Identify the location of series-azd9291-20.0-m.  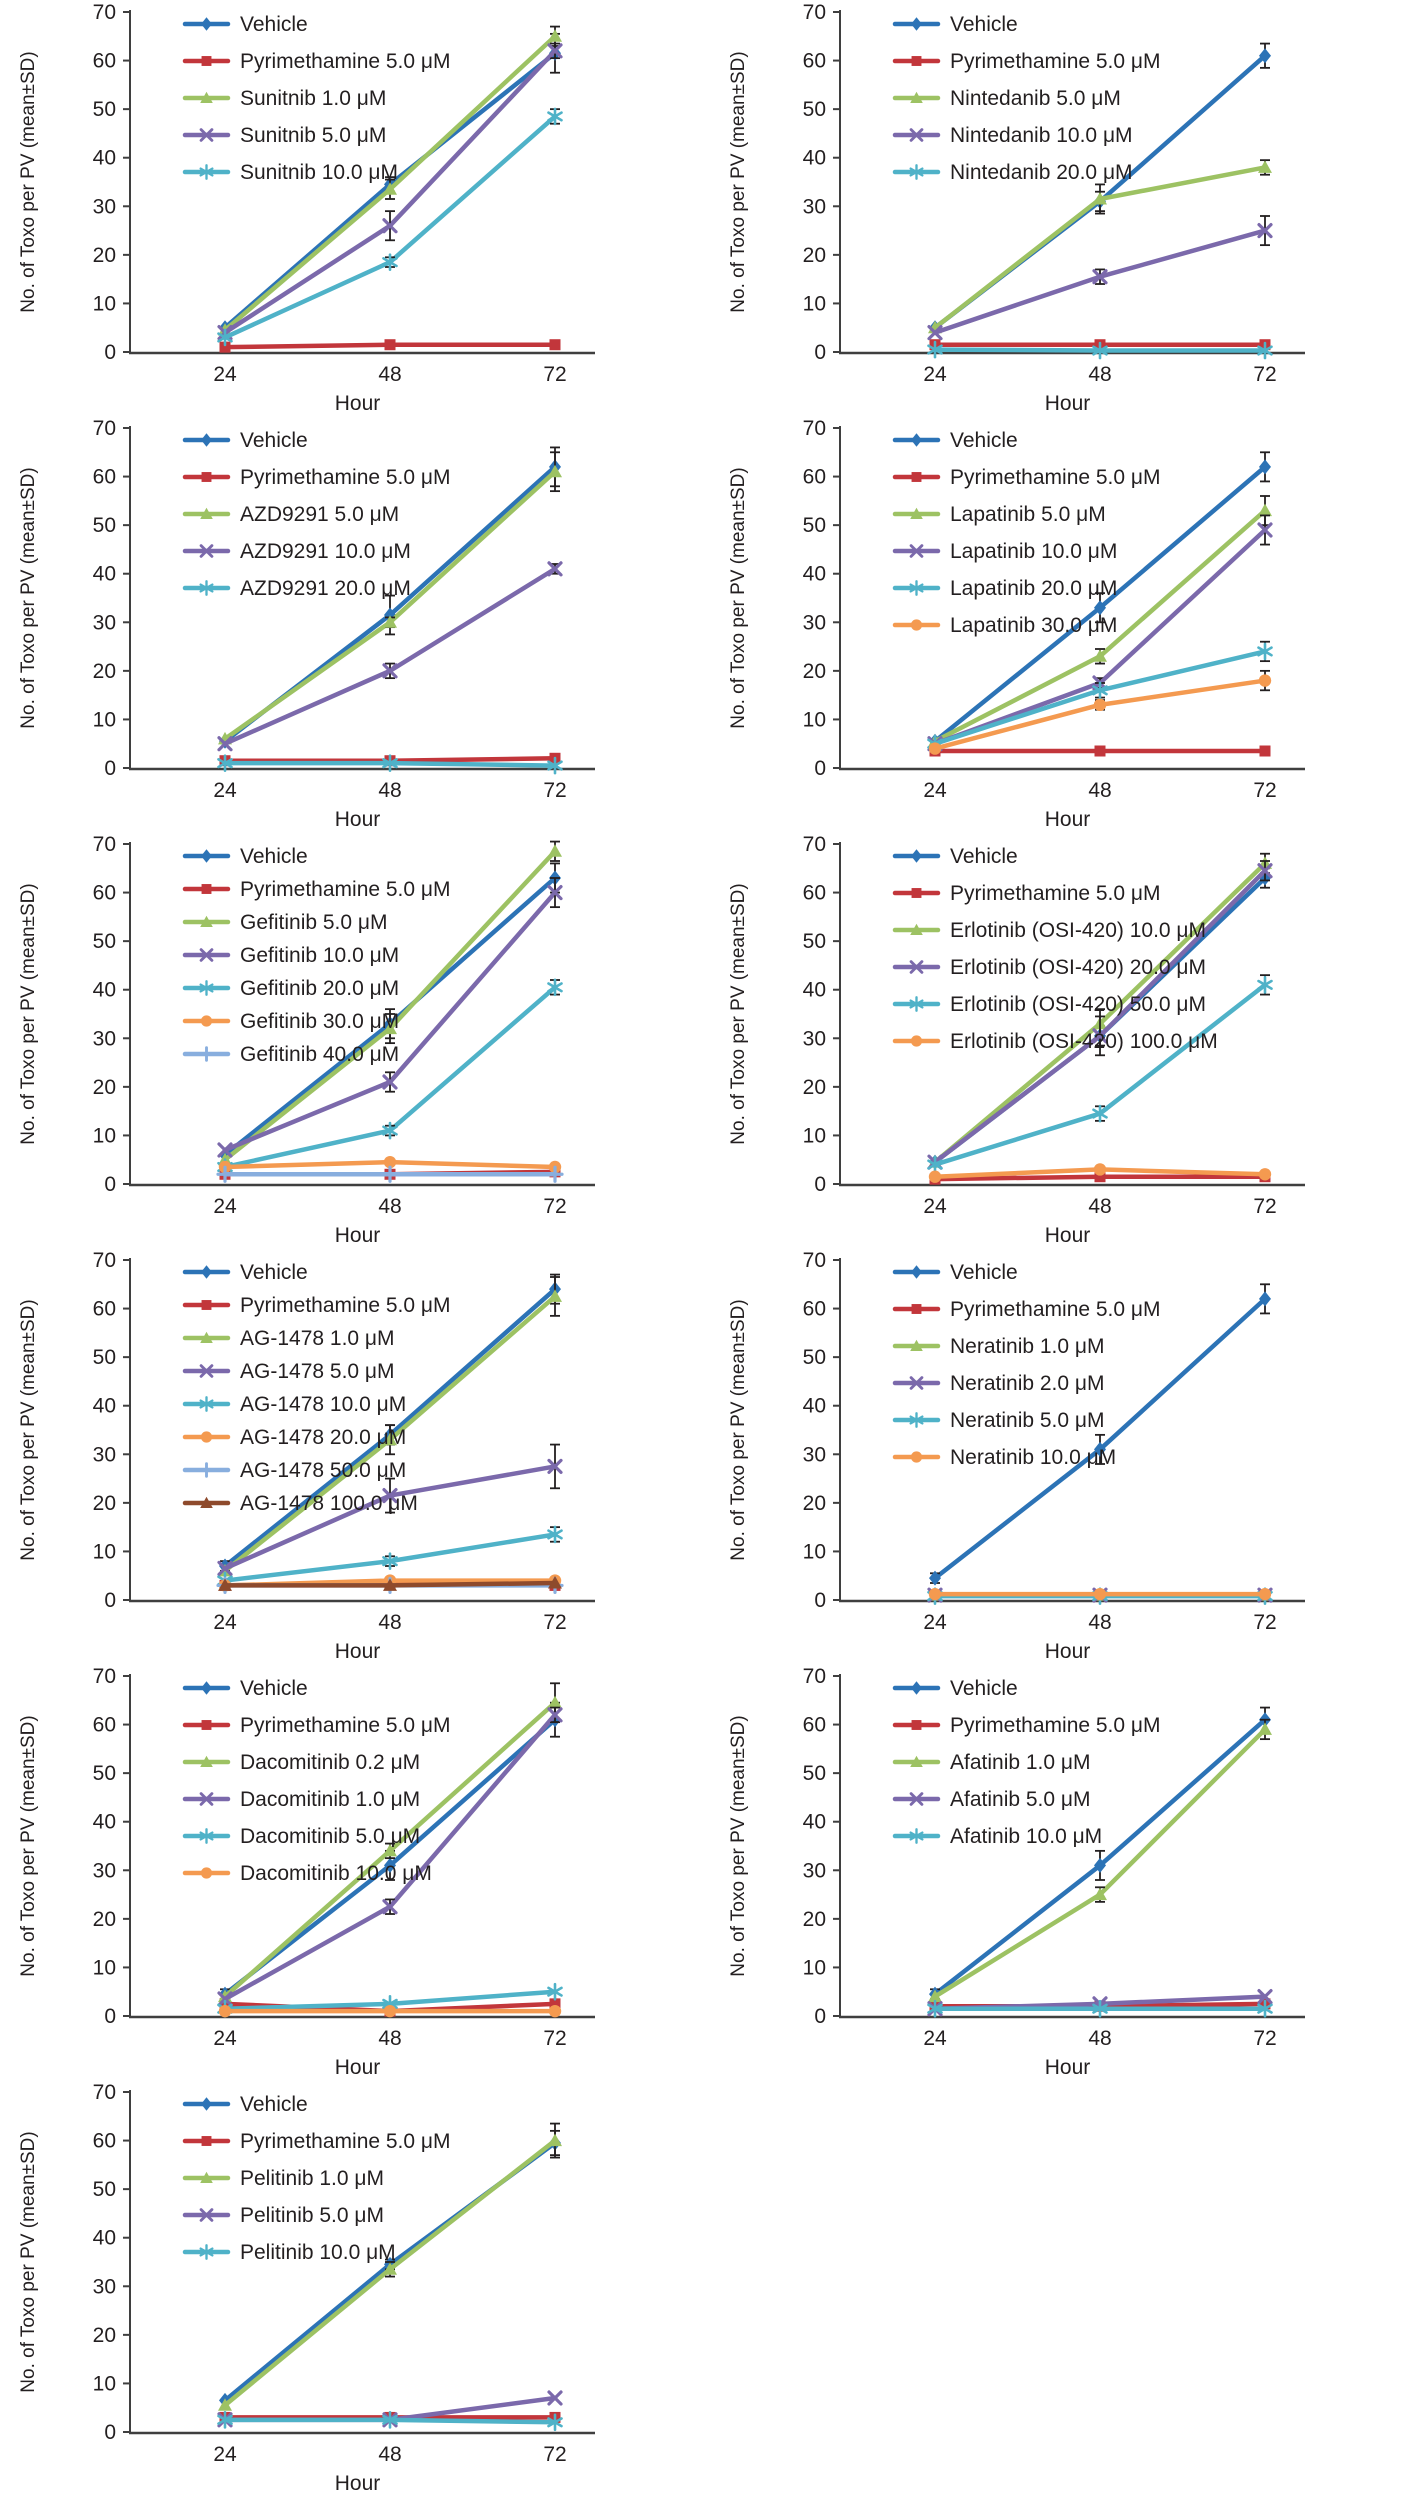
(390, 764).